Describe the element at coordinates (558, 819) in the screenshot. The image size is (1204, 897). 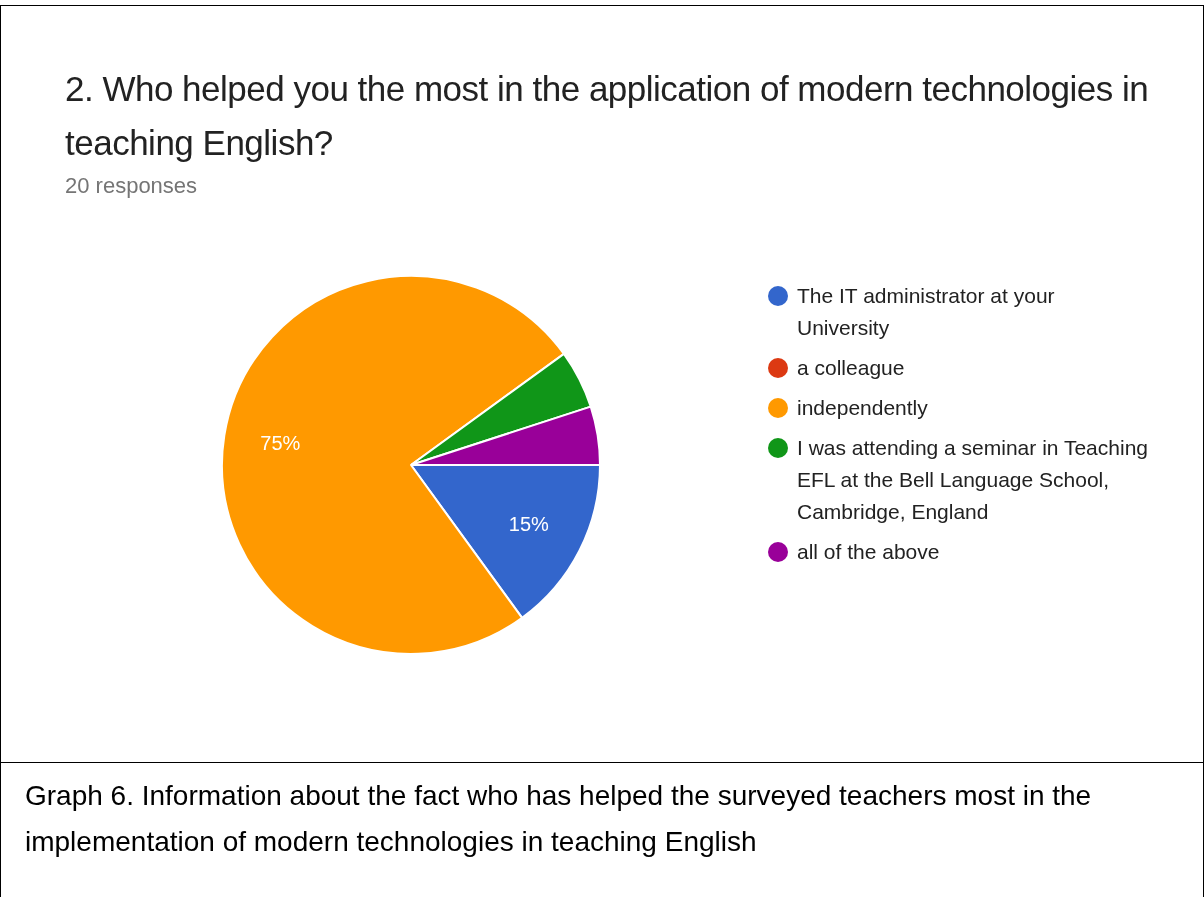
I see `caption: Graph 6. Information about the fact who has helped the surveyed teachers most in the implementation of modern technologies in teaching English` at that location.